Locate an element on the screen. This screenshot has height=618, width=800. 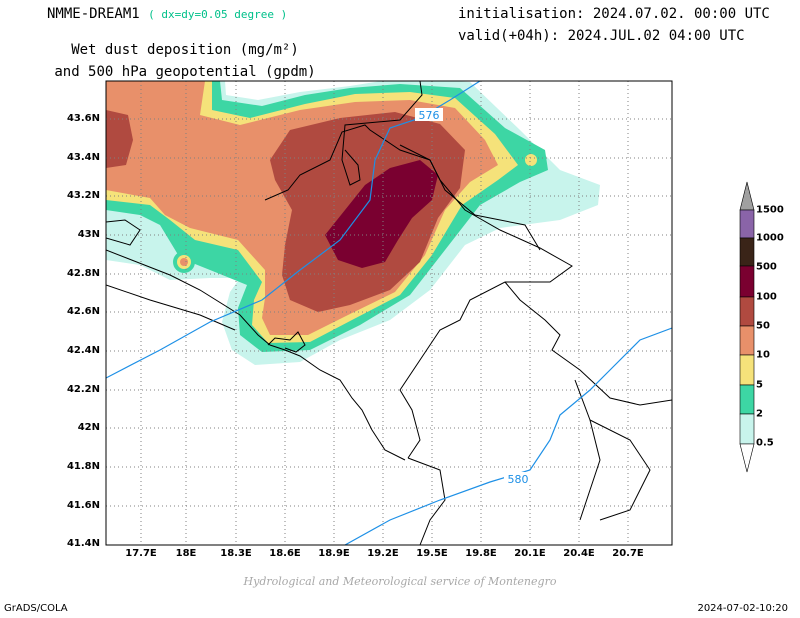
init-time: initialisation: 2024.07.02. 00:00 UTC is located at coordinates (614, 14).